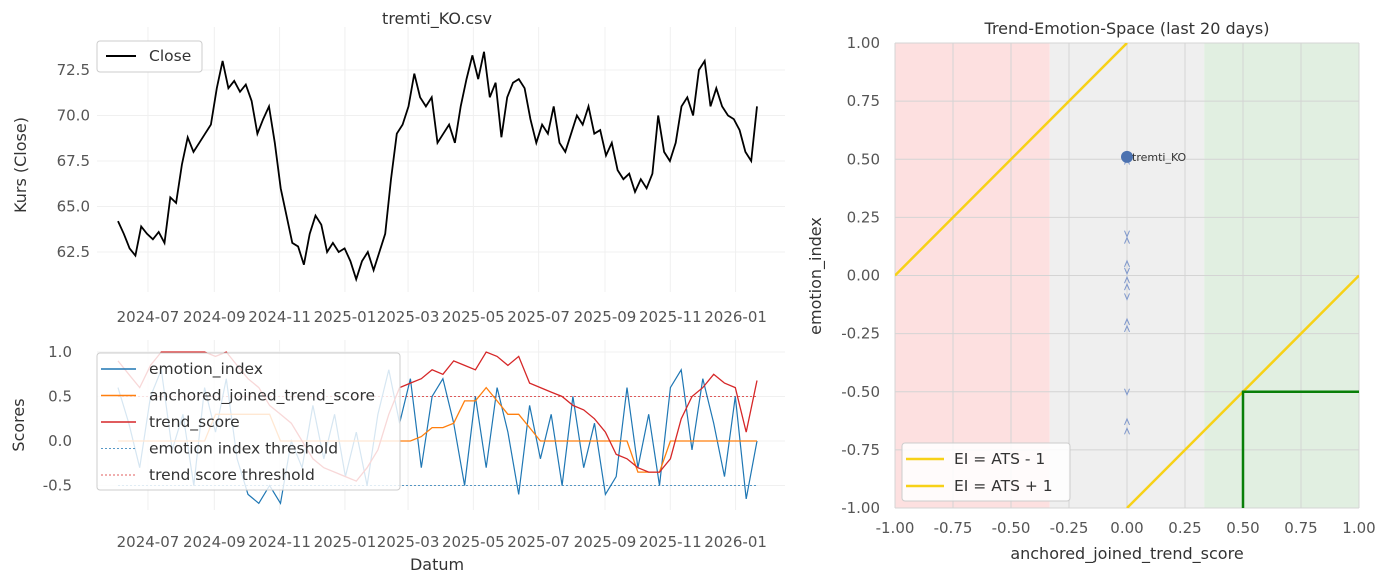  I want to click on x-axis-label: anchored_joined_trend_score, so click(1126, 554).